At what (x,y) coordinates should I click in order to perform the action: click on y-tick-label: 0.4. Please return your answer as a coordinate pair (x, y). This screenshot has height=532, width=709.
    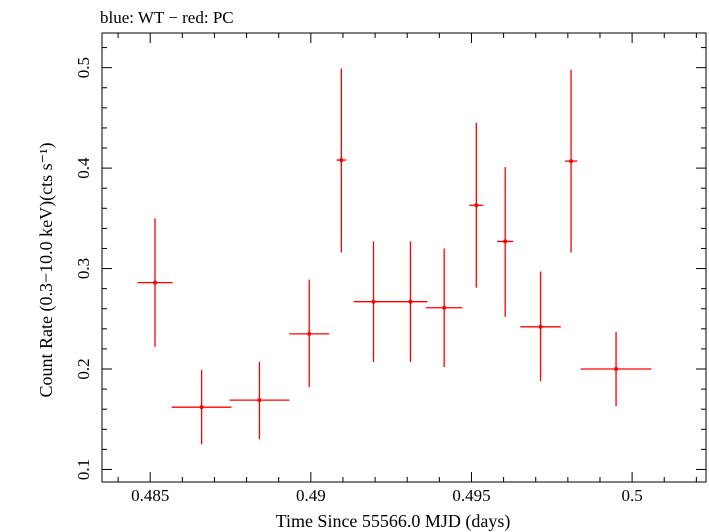
    Looking at the image, I should click on (83, 168).